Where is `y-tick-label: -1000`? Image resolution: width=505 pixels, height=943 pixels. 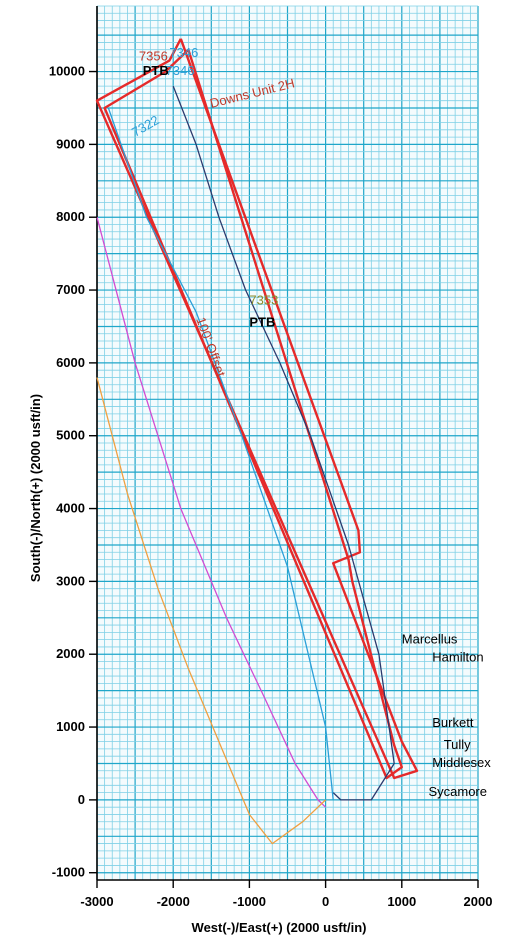 y-tick-label: -1000 is located at coordinates (68, 872).